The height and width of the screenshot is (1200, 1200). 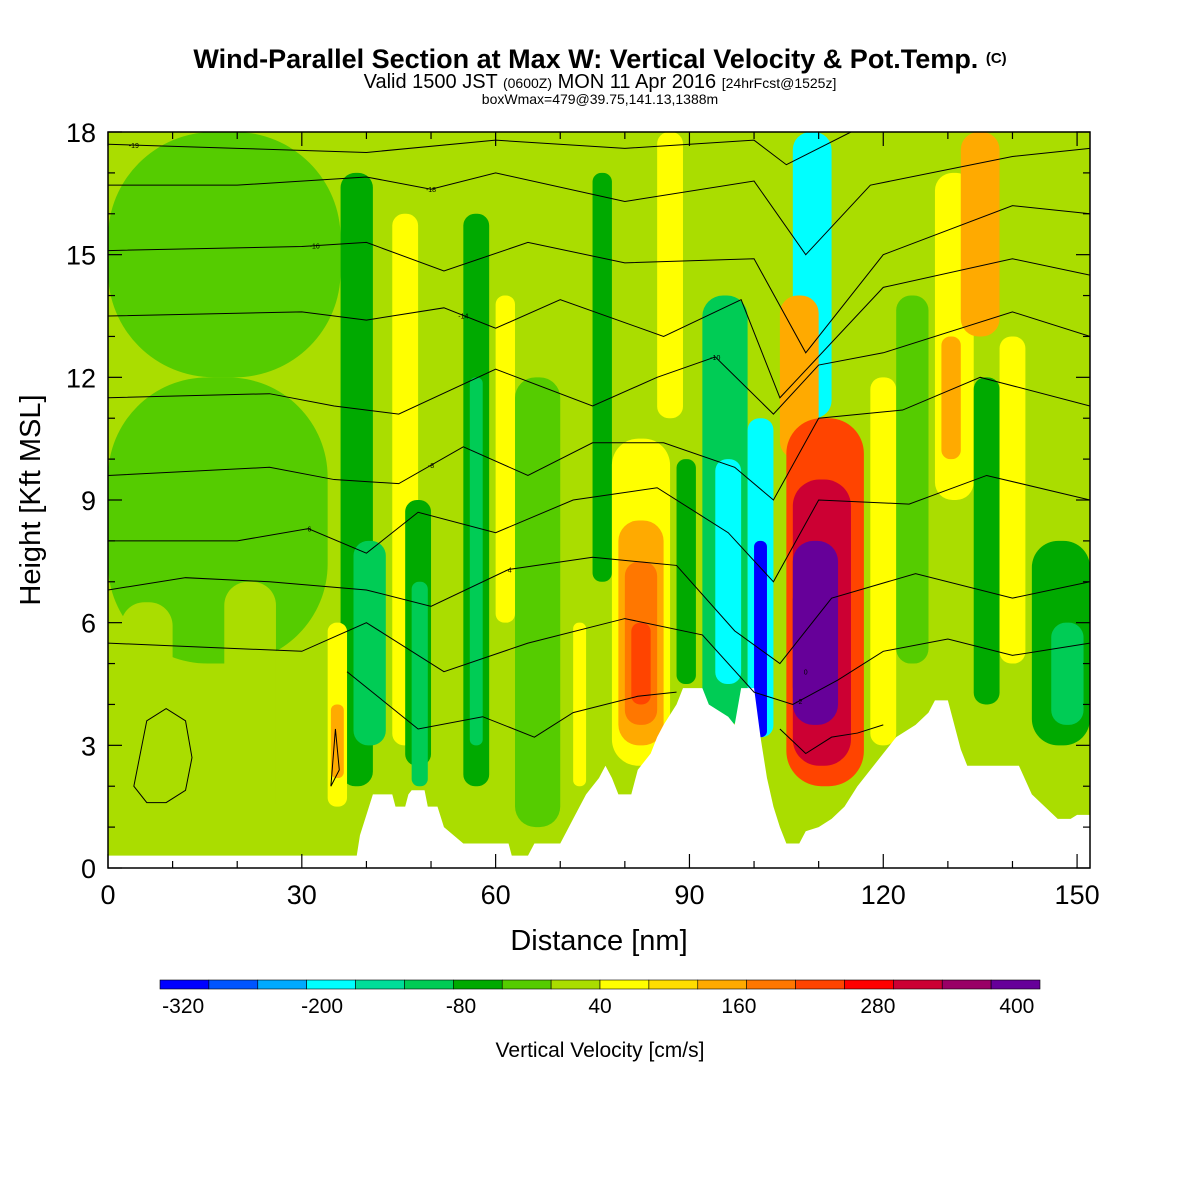 I want to click on contour-label: -14, so click(x=463, y=316).